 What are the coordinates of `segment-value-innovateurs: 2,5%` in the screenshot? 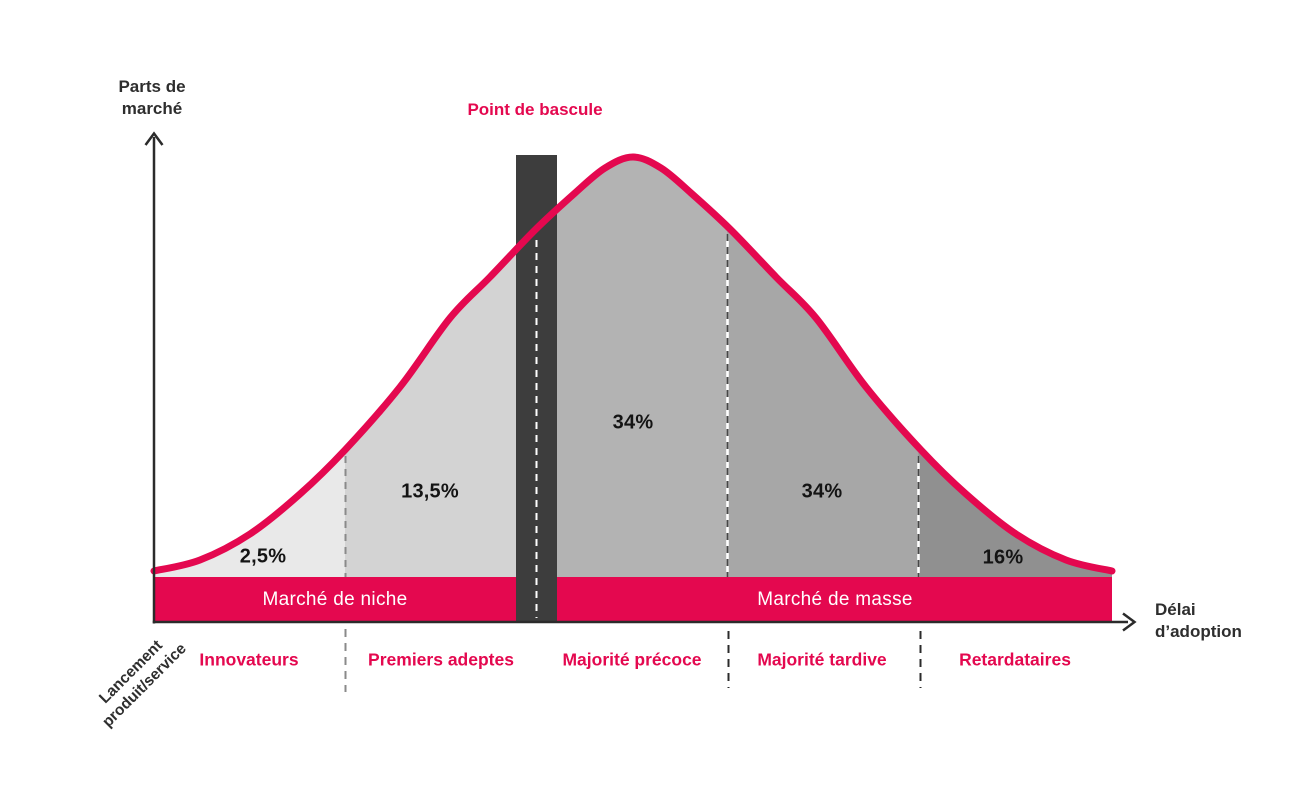 It's located at (263, 556).